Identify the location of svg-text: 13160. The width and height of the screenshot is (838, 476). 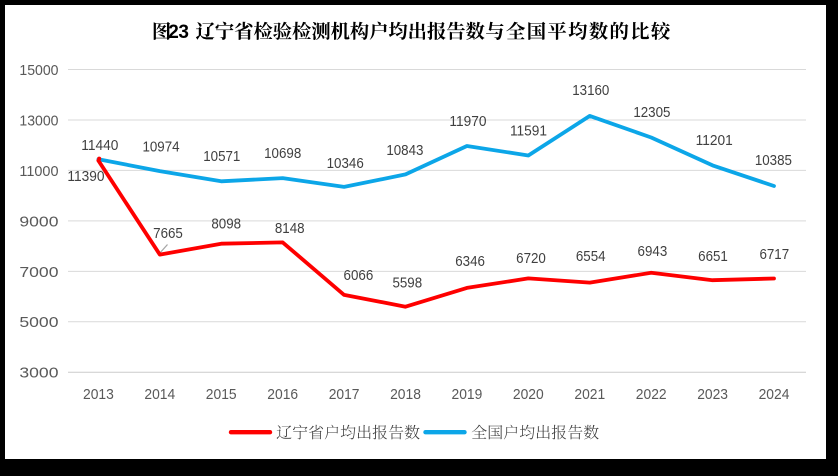
(590, 91).